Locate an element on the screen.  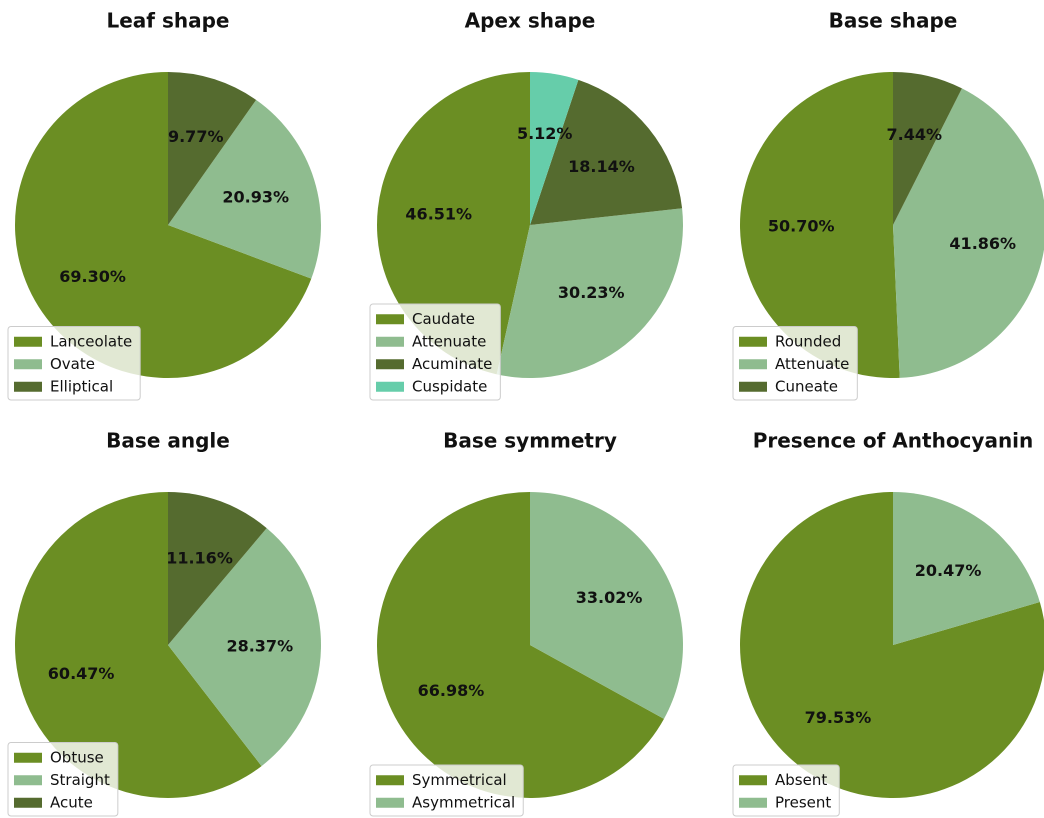
data-label: 33.02% is located at coordinates (609, 597).